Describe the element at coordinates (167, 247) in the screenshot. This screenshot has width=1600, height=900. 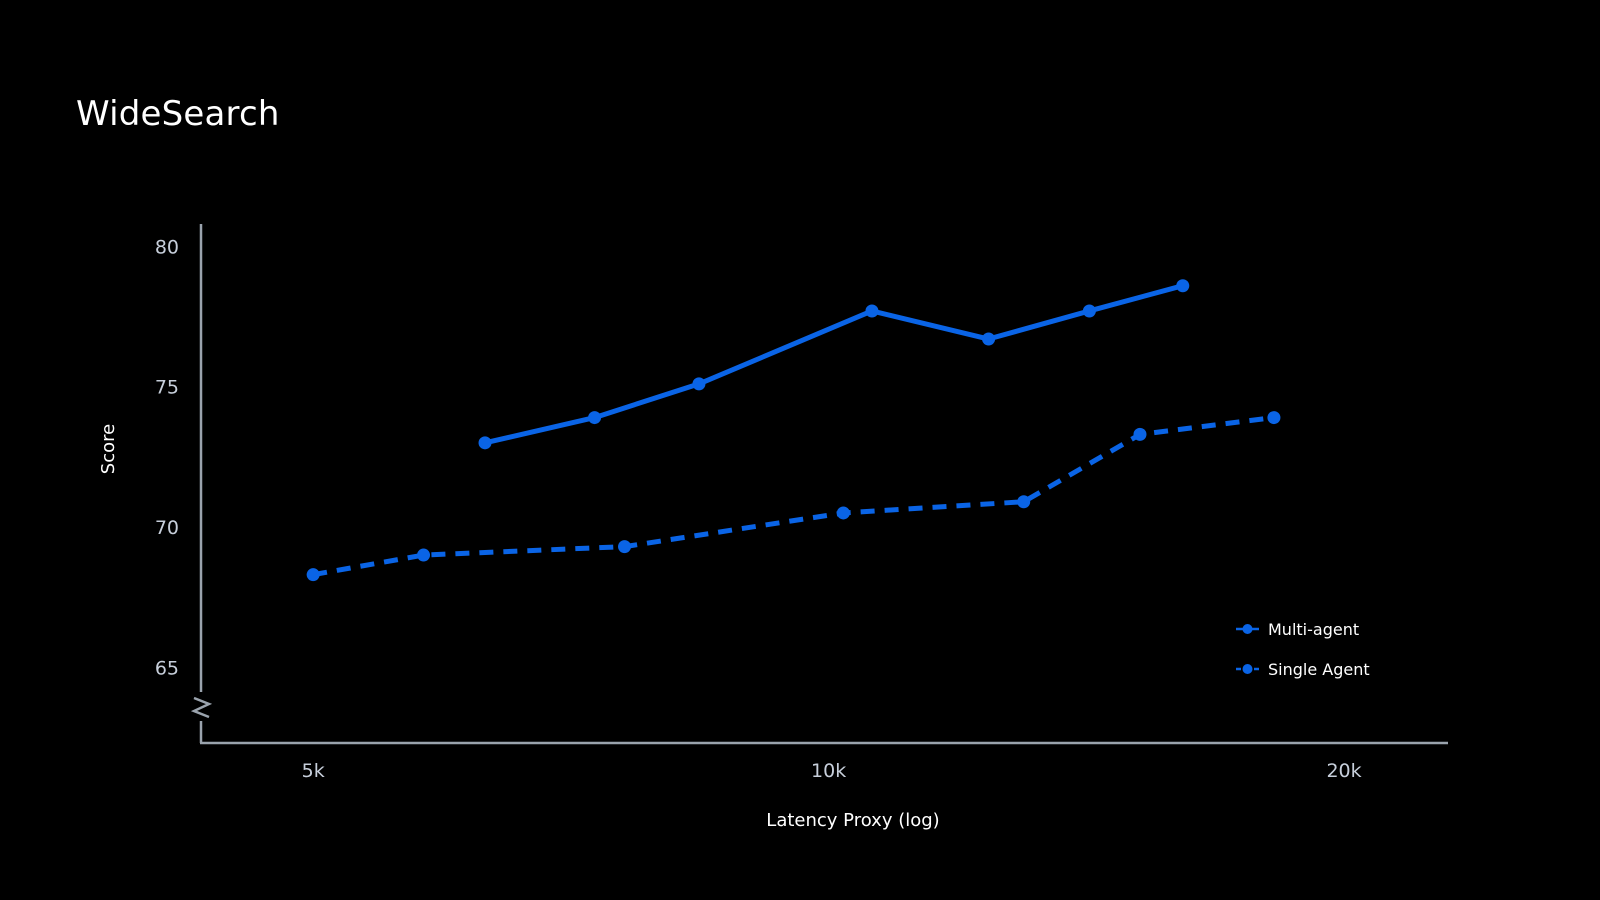
I see `y-tick-label: 80` at that location.